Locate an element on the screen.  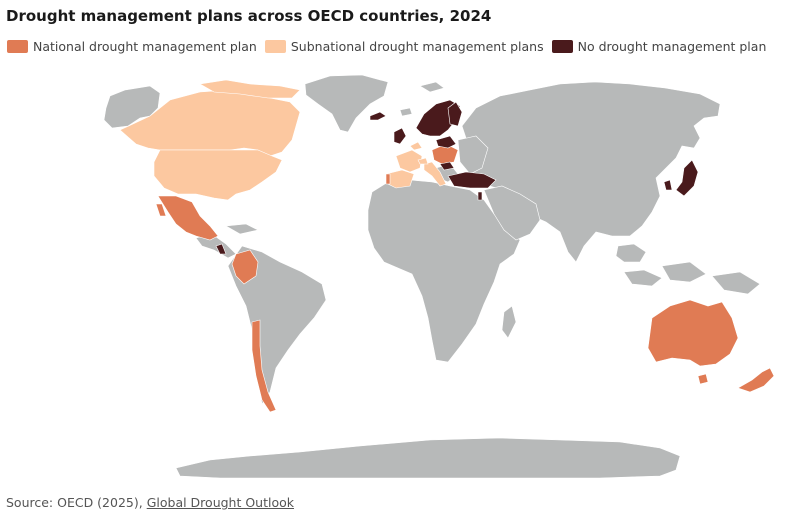
legend-item-national: National drought management plan is located at coordinates (132, 46).